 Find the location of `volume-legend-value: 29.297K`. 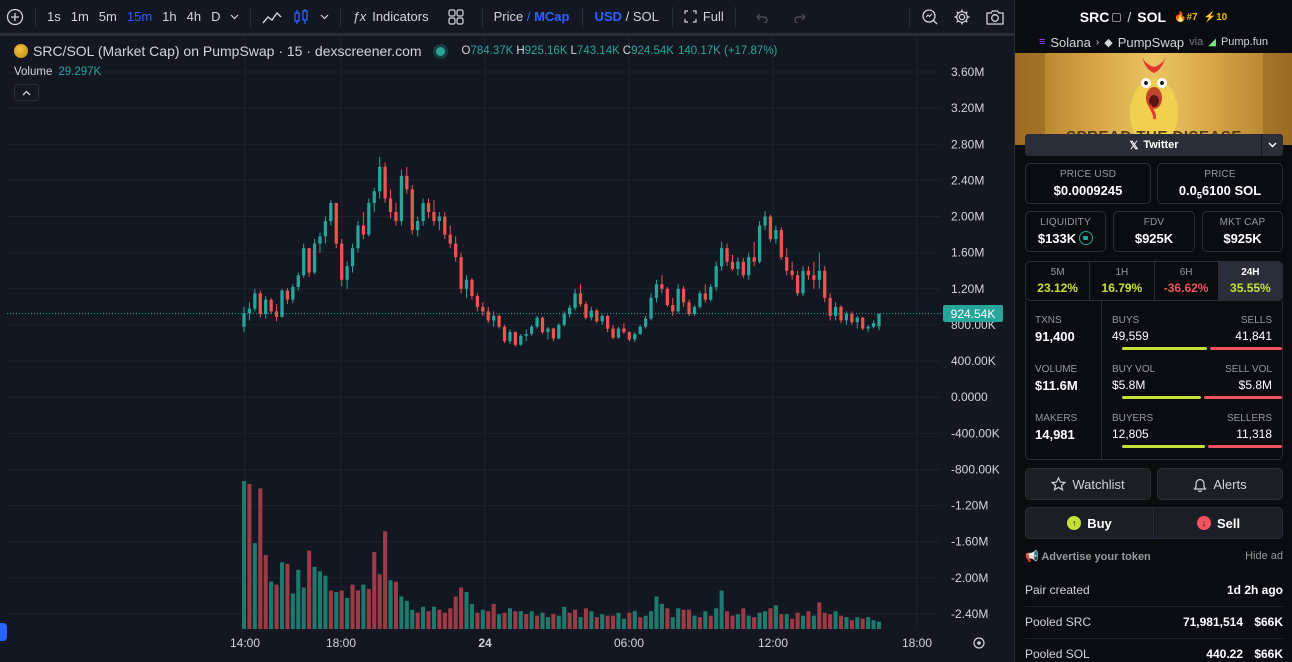

volume-legend-value: 29.297K is located at coordinates (80, 72).